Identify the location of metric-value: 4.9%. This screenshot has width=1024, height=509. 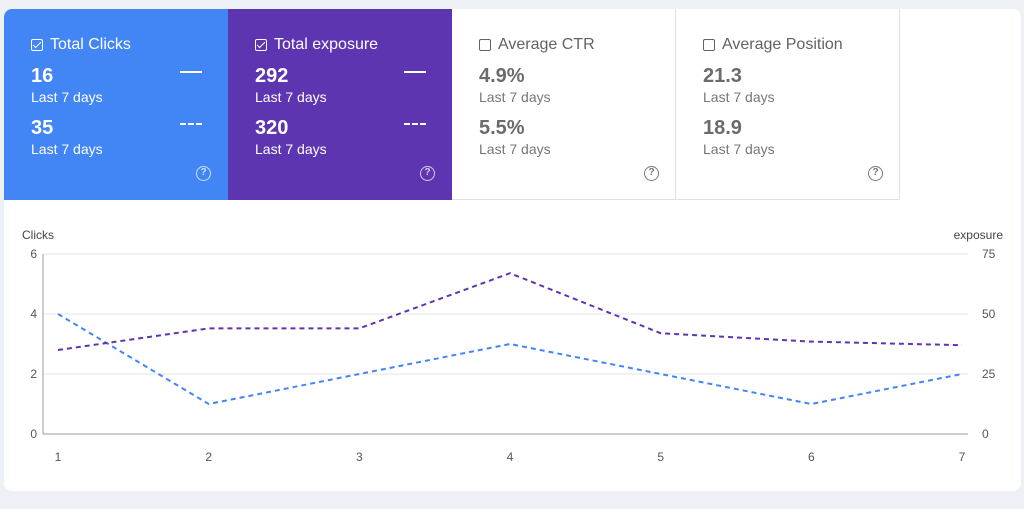
(502, 76).